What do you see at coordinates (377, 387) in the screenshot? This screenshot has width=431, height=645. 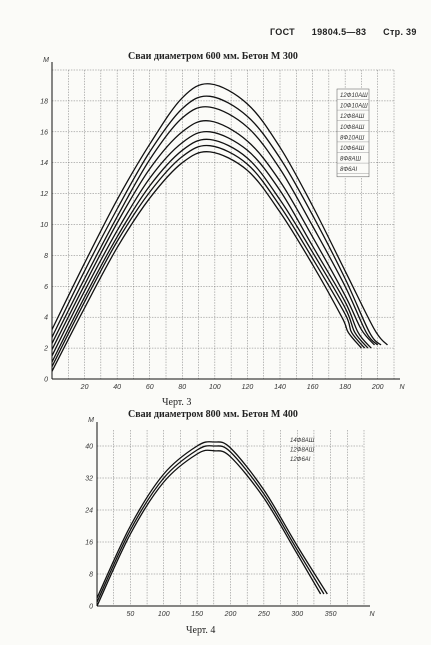 I see `x-tick-label: 200` at bounding box center [377, 387].